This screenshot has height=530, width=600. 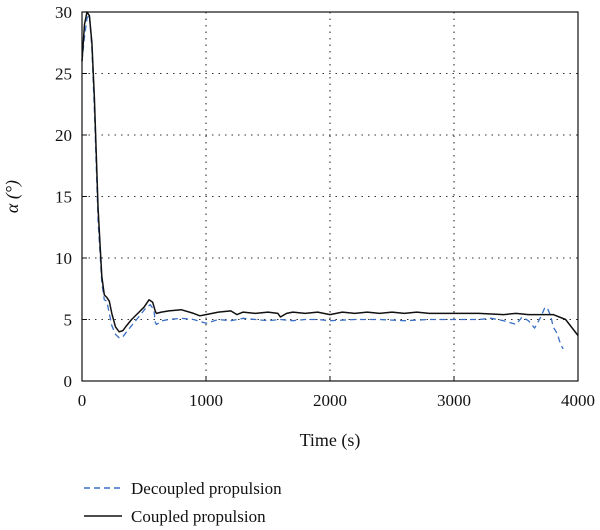 I want to click on y-tick-label: 10, so click(x=63, y=258).